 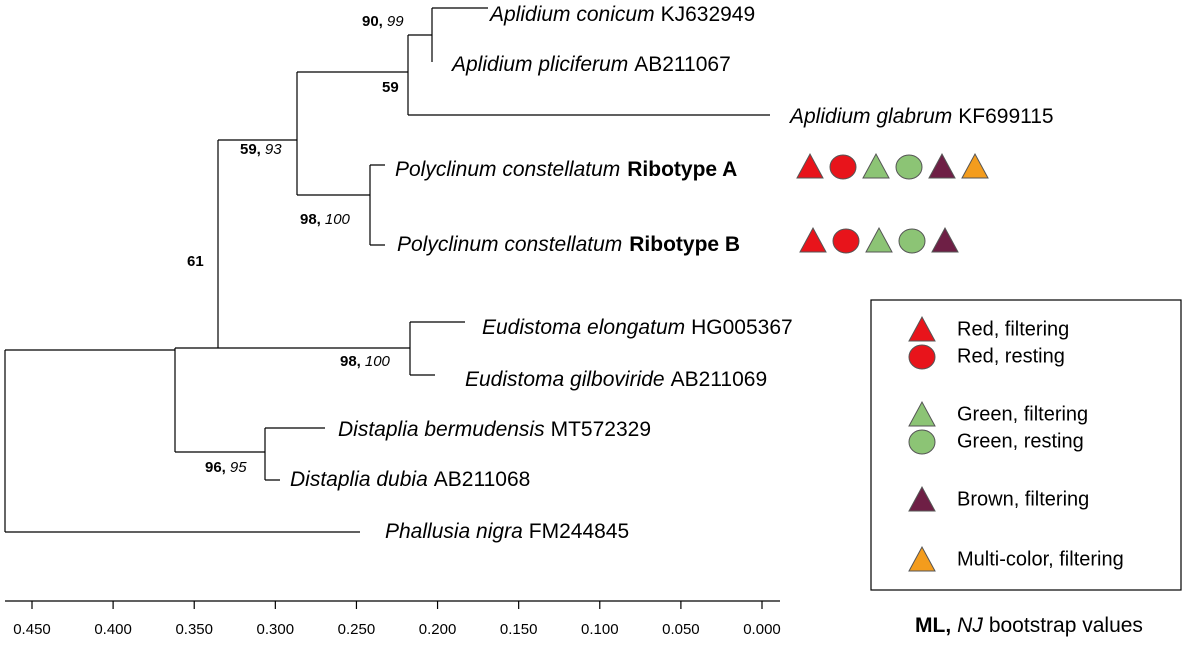 I want to click on ml-value: 90,, so click(x=372, y=21).